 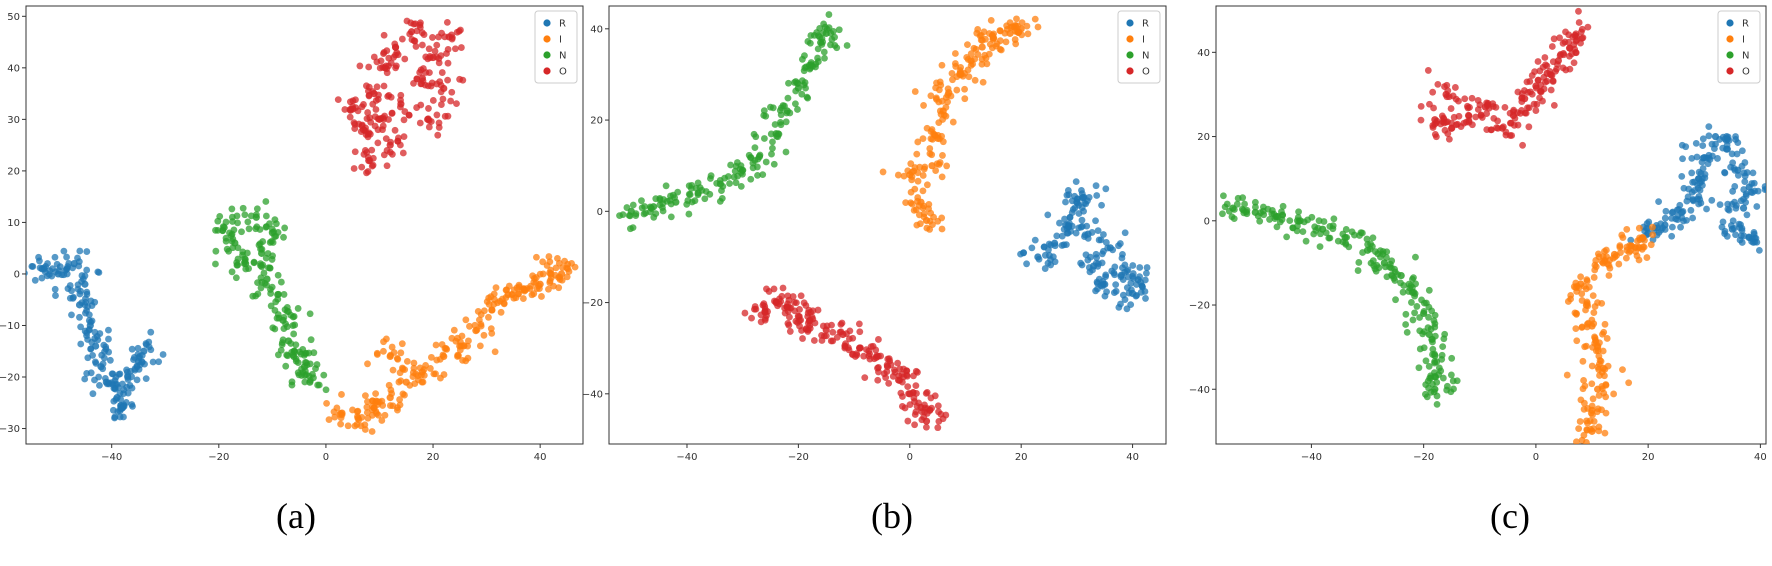 What do you see at coordinates (1340, 300) in the screenshot?
I see `series-N` at bounding box center [1340, 300].